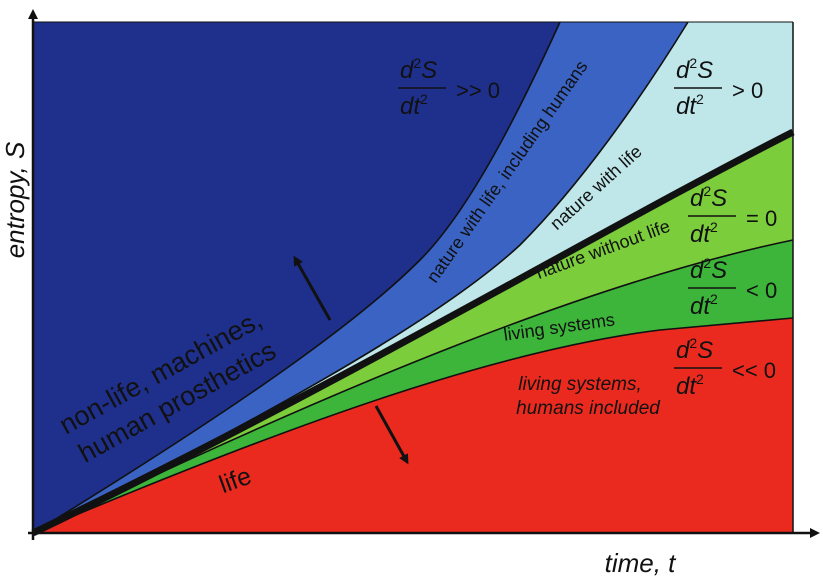 This screenshot has height=581, width=823. What do you see at coordinates (732, 287) in the screenshot?
I see `formula-less: d2S dt2 < 0` at bounding box center [732, 287].